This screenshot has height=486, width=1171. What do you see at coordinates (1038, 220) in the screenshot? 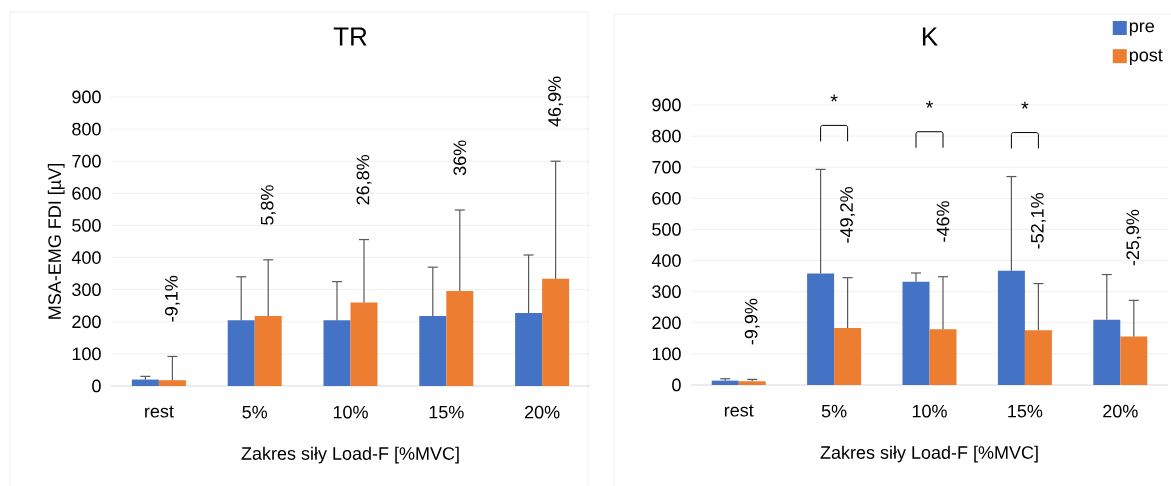
I see `annotation: -52,1%` at bounding box center [1038, 220].